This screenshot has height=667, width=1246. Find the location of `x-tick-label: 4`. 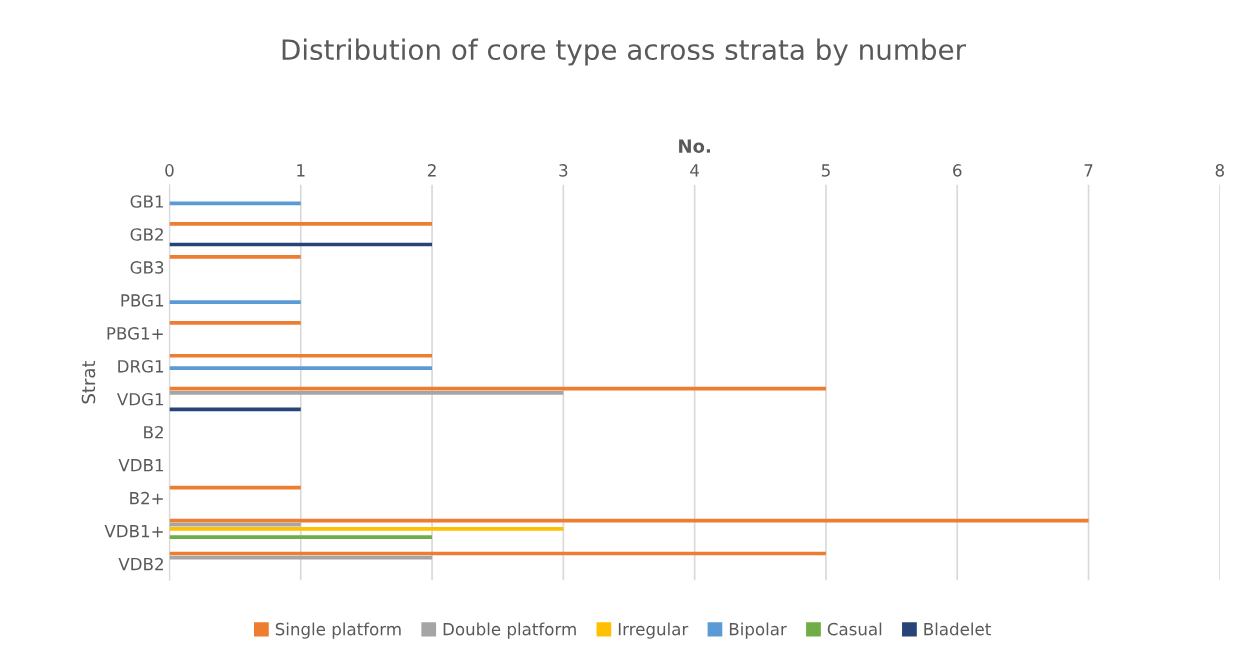

x-tick-label: 4 is located at coordinates (695, 170).